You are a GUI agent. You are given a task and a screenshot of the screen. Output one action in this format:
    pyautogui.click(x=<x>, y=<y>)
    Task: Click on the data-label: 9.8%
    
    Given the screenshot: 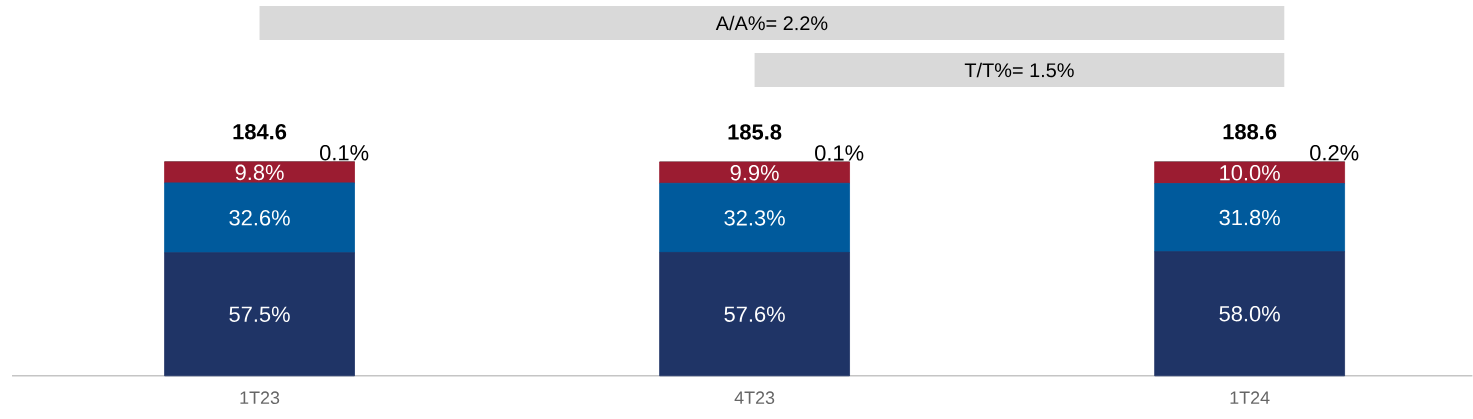 What is the action you would take?
    pyautogui.click(x=259, y=172)
    